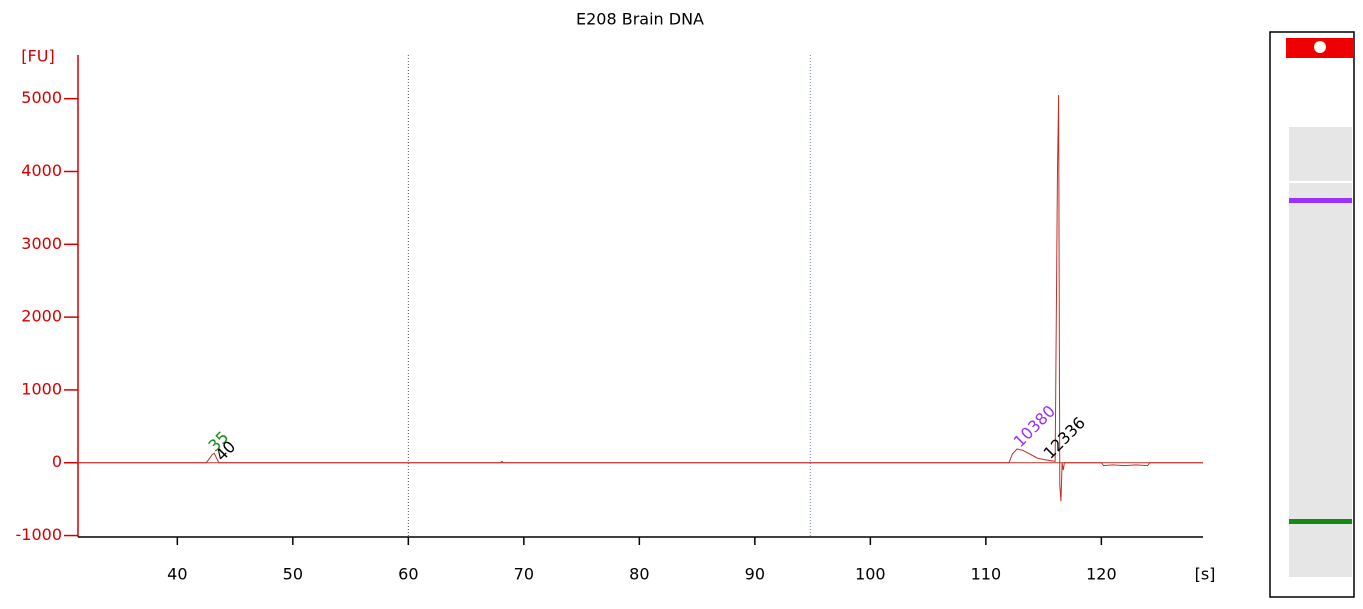  What do you see at coordinates (41, 316) in the screenshot?
I see `y-tick-label: 2000` at bounding box center [41, 316].